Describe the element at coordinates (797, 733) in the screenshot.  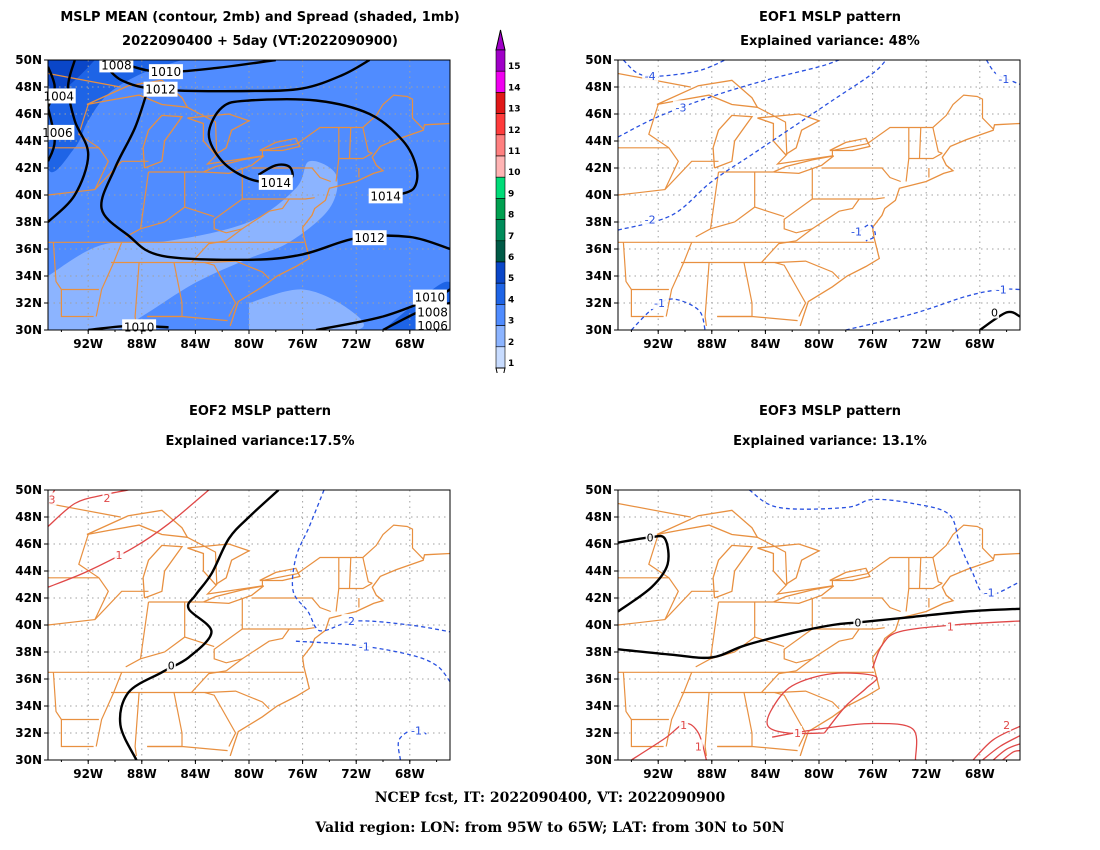
I see `eof3-label-1-ga: 1` at that location.